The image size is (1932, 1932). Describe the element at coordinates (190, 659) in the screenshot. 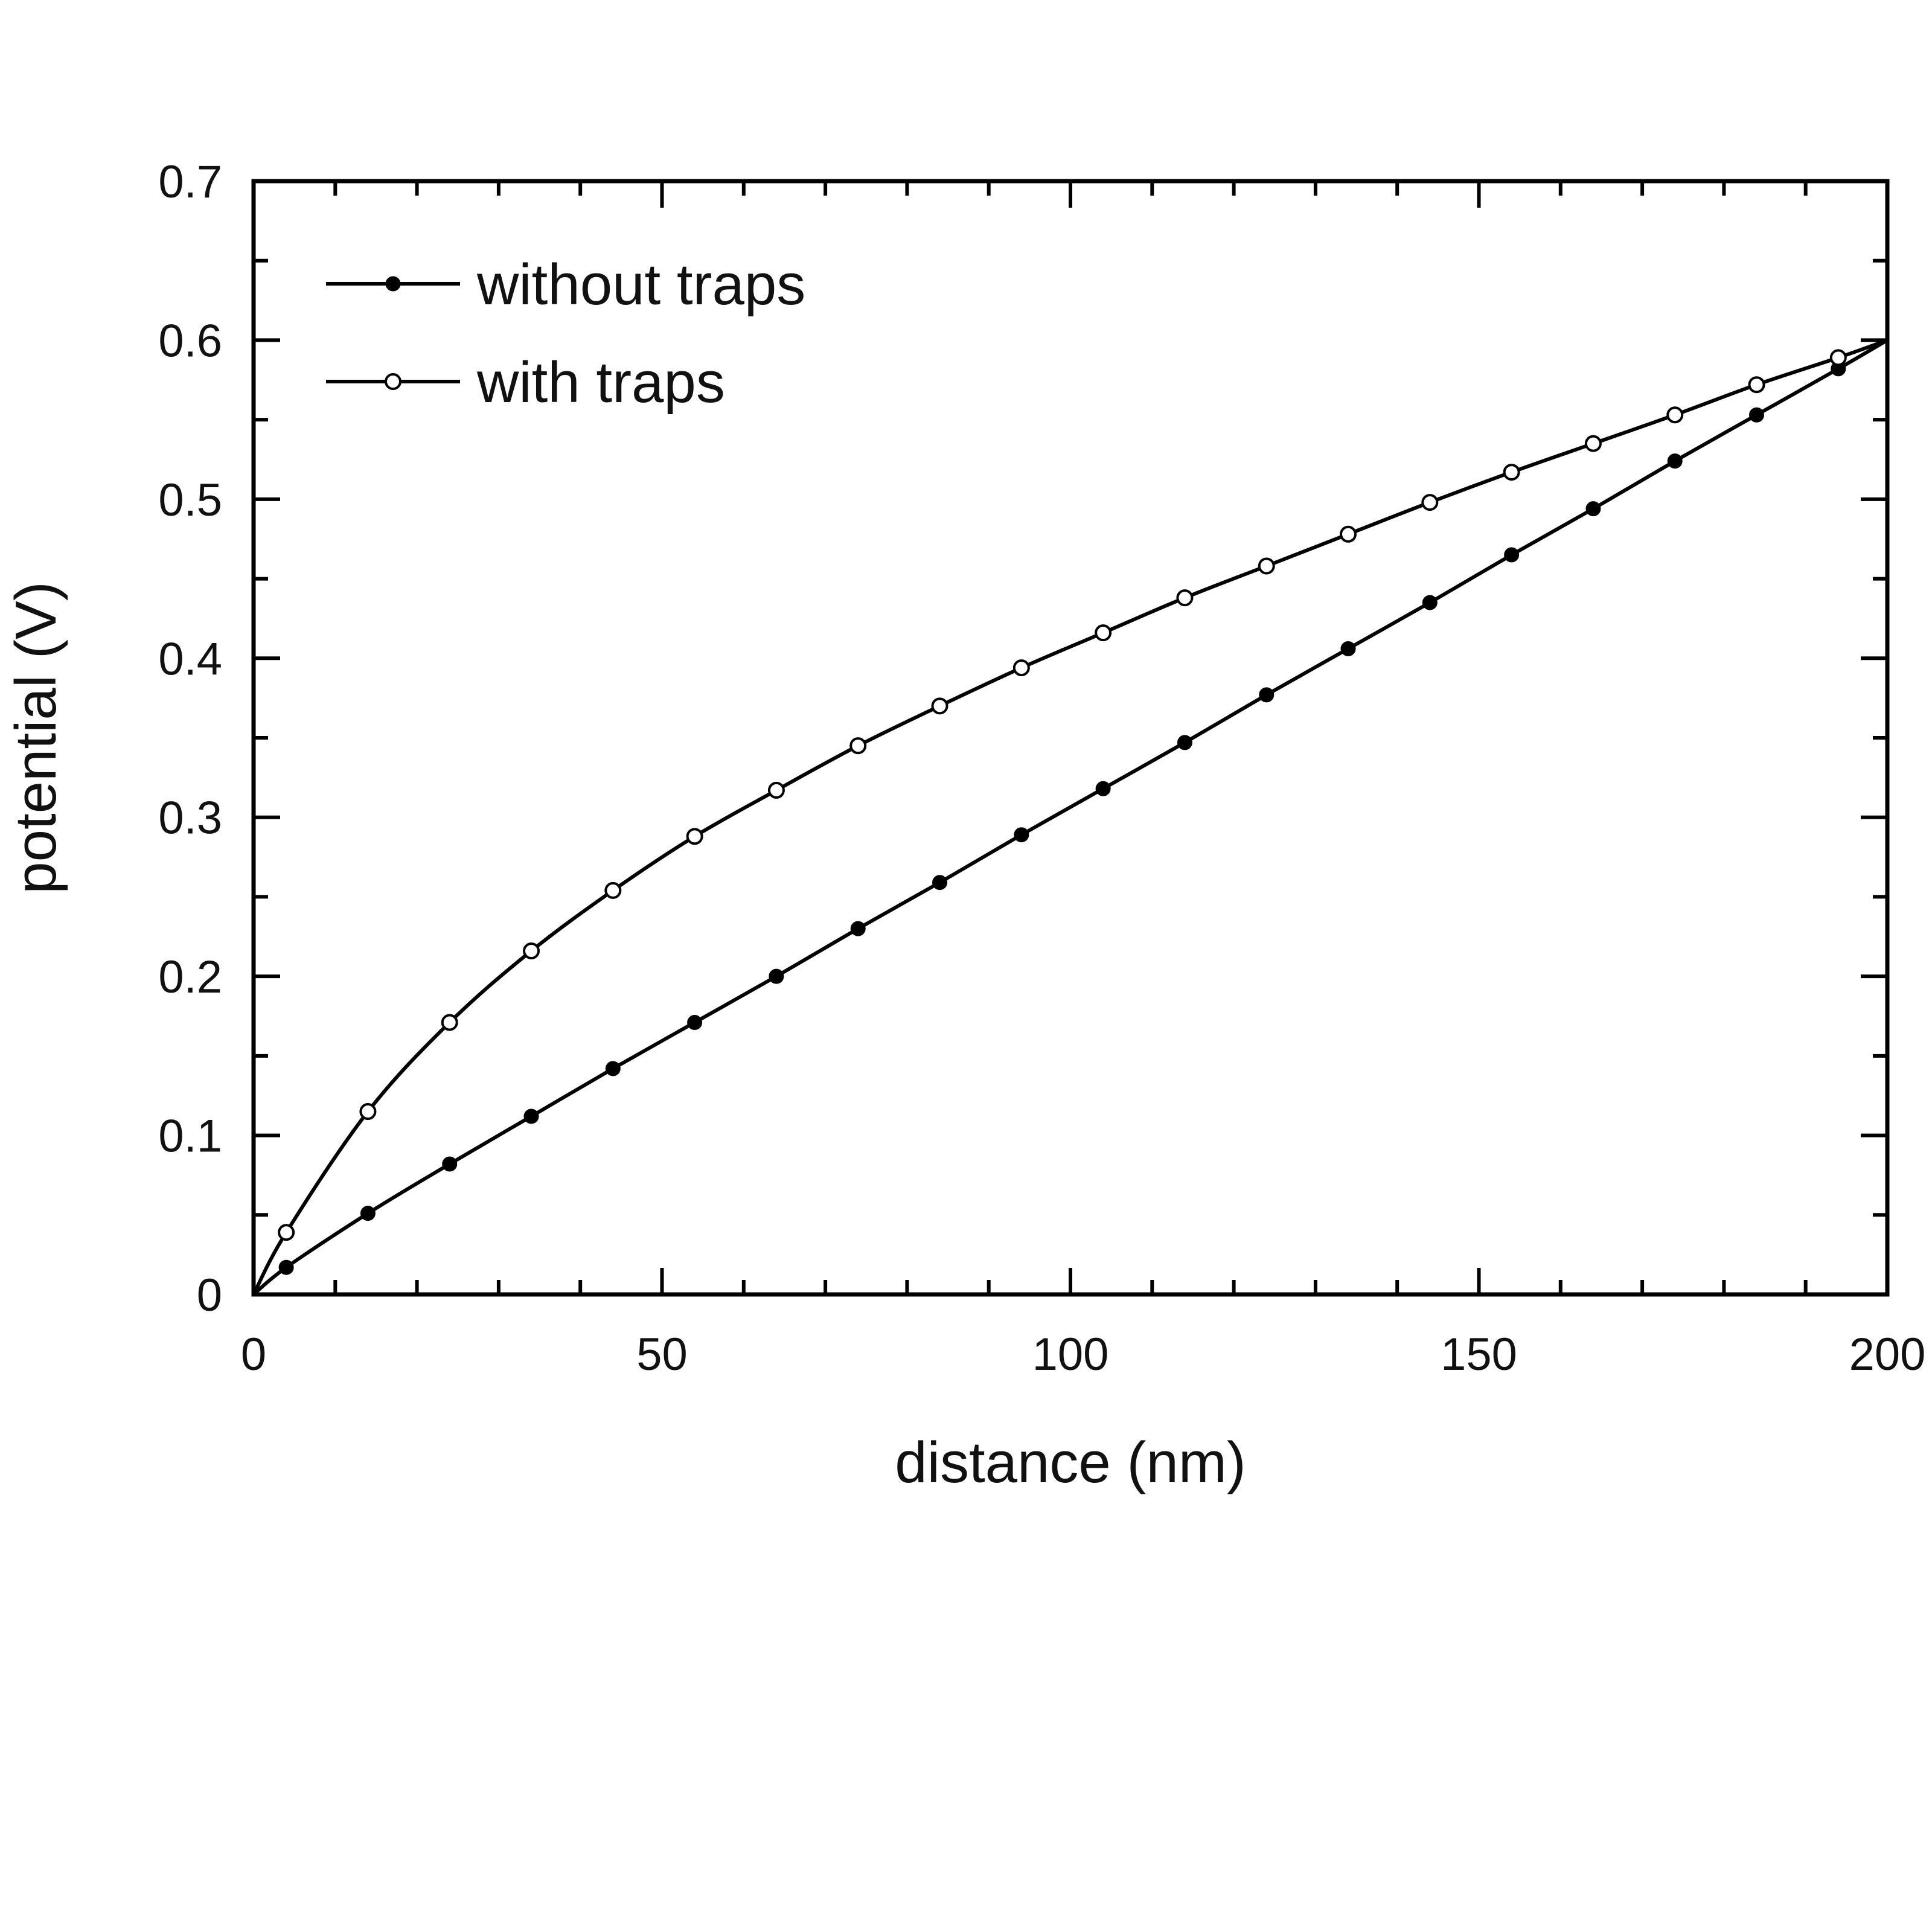

I see `y-tick-label: 0.4` at that location.